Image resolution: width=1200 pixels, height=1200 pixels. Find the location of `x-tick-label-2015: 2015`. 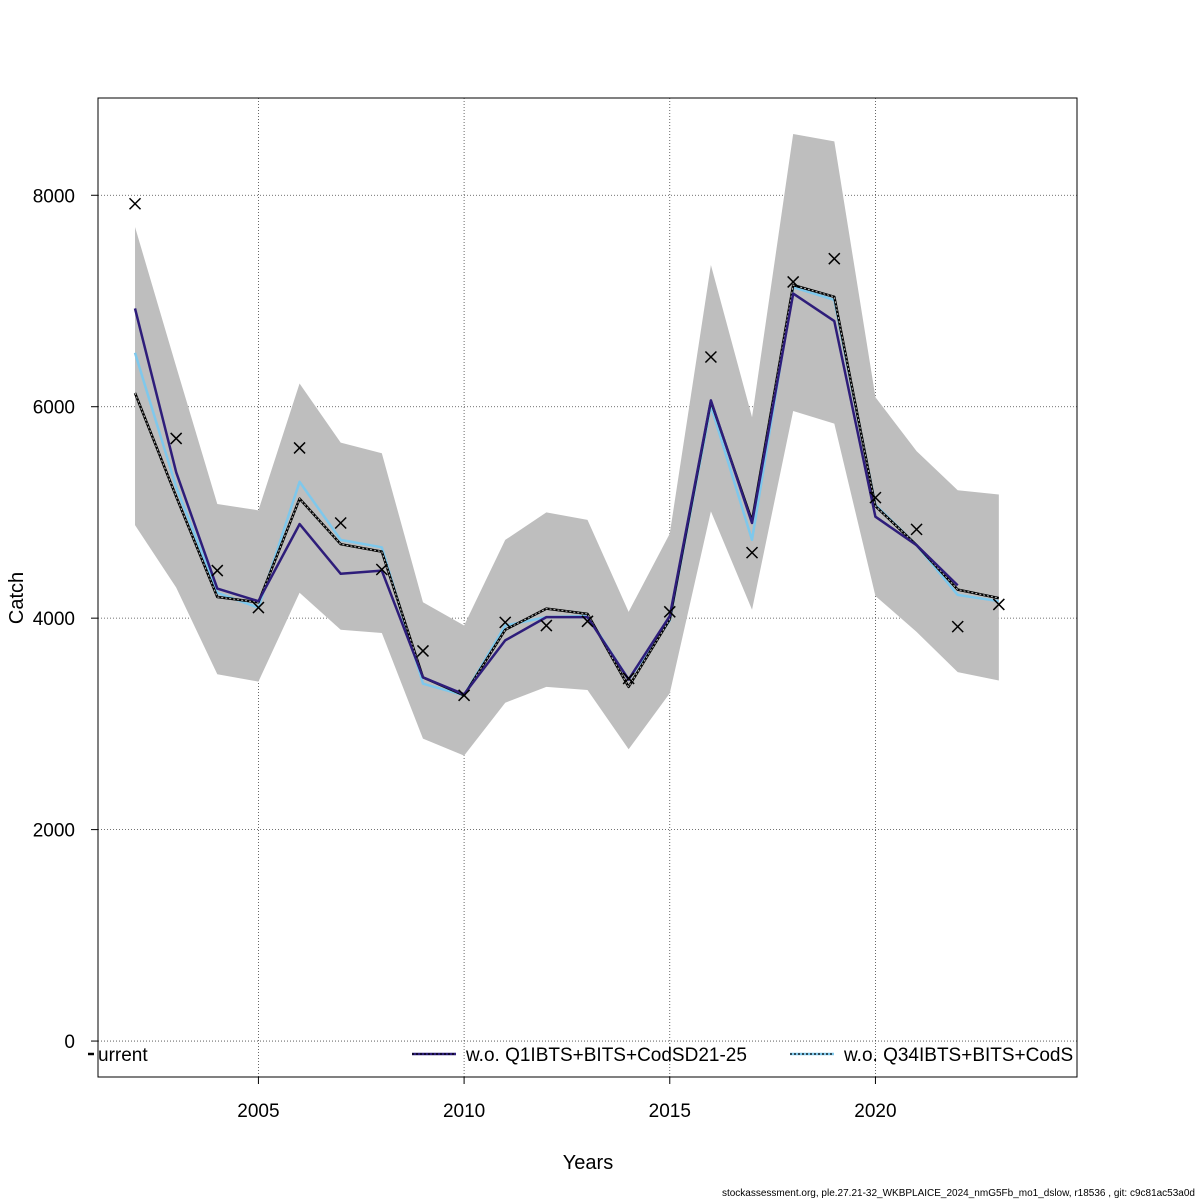

x-tick-label-2015: 2015 is located at coordinates (670, 1111).